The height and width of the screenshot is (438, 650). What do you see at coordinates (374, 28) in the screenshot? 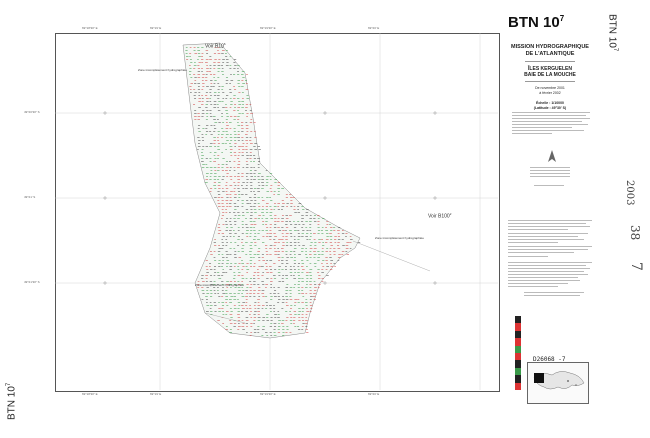
I see `tick-top-4: 69°20' E` at bounding box center [374, 28].